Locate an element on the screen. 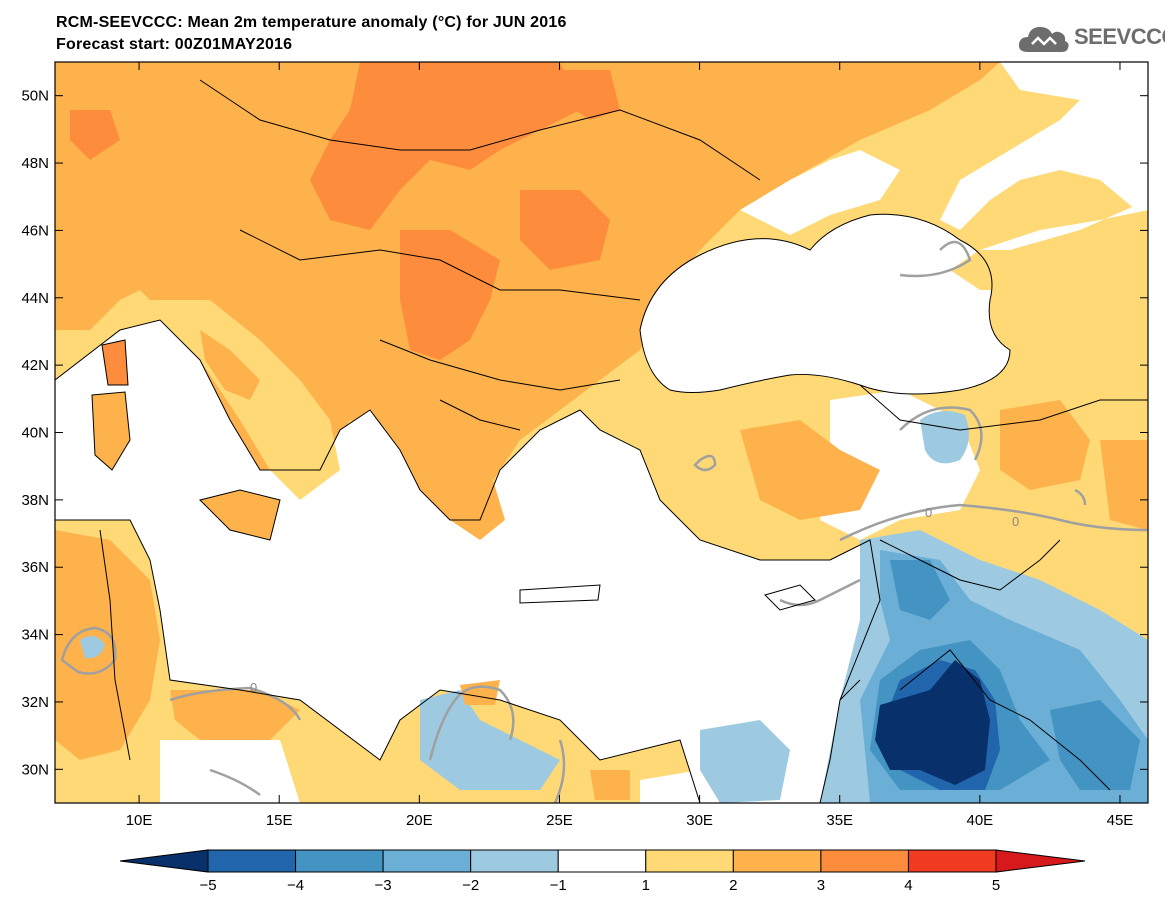 The image size is (1165, 907). libya-warm is located at coordinates (235, 715).